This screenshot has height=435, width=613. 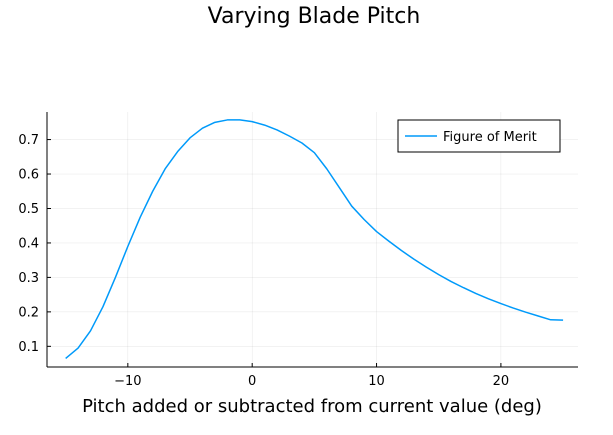 I want to click on x-tick-label: 0, so click(x=252, y=381).